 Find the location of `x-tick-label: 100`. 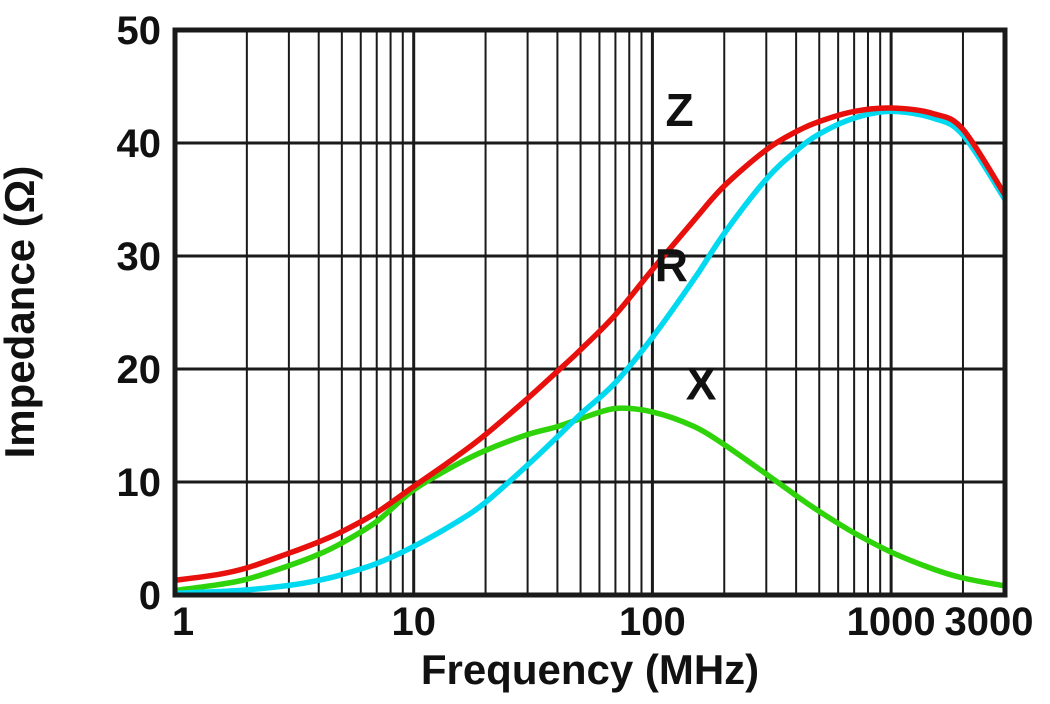

x-tick-label: 100 is located at coordinates (652, 622).